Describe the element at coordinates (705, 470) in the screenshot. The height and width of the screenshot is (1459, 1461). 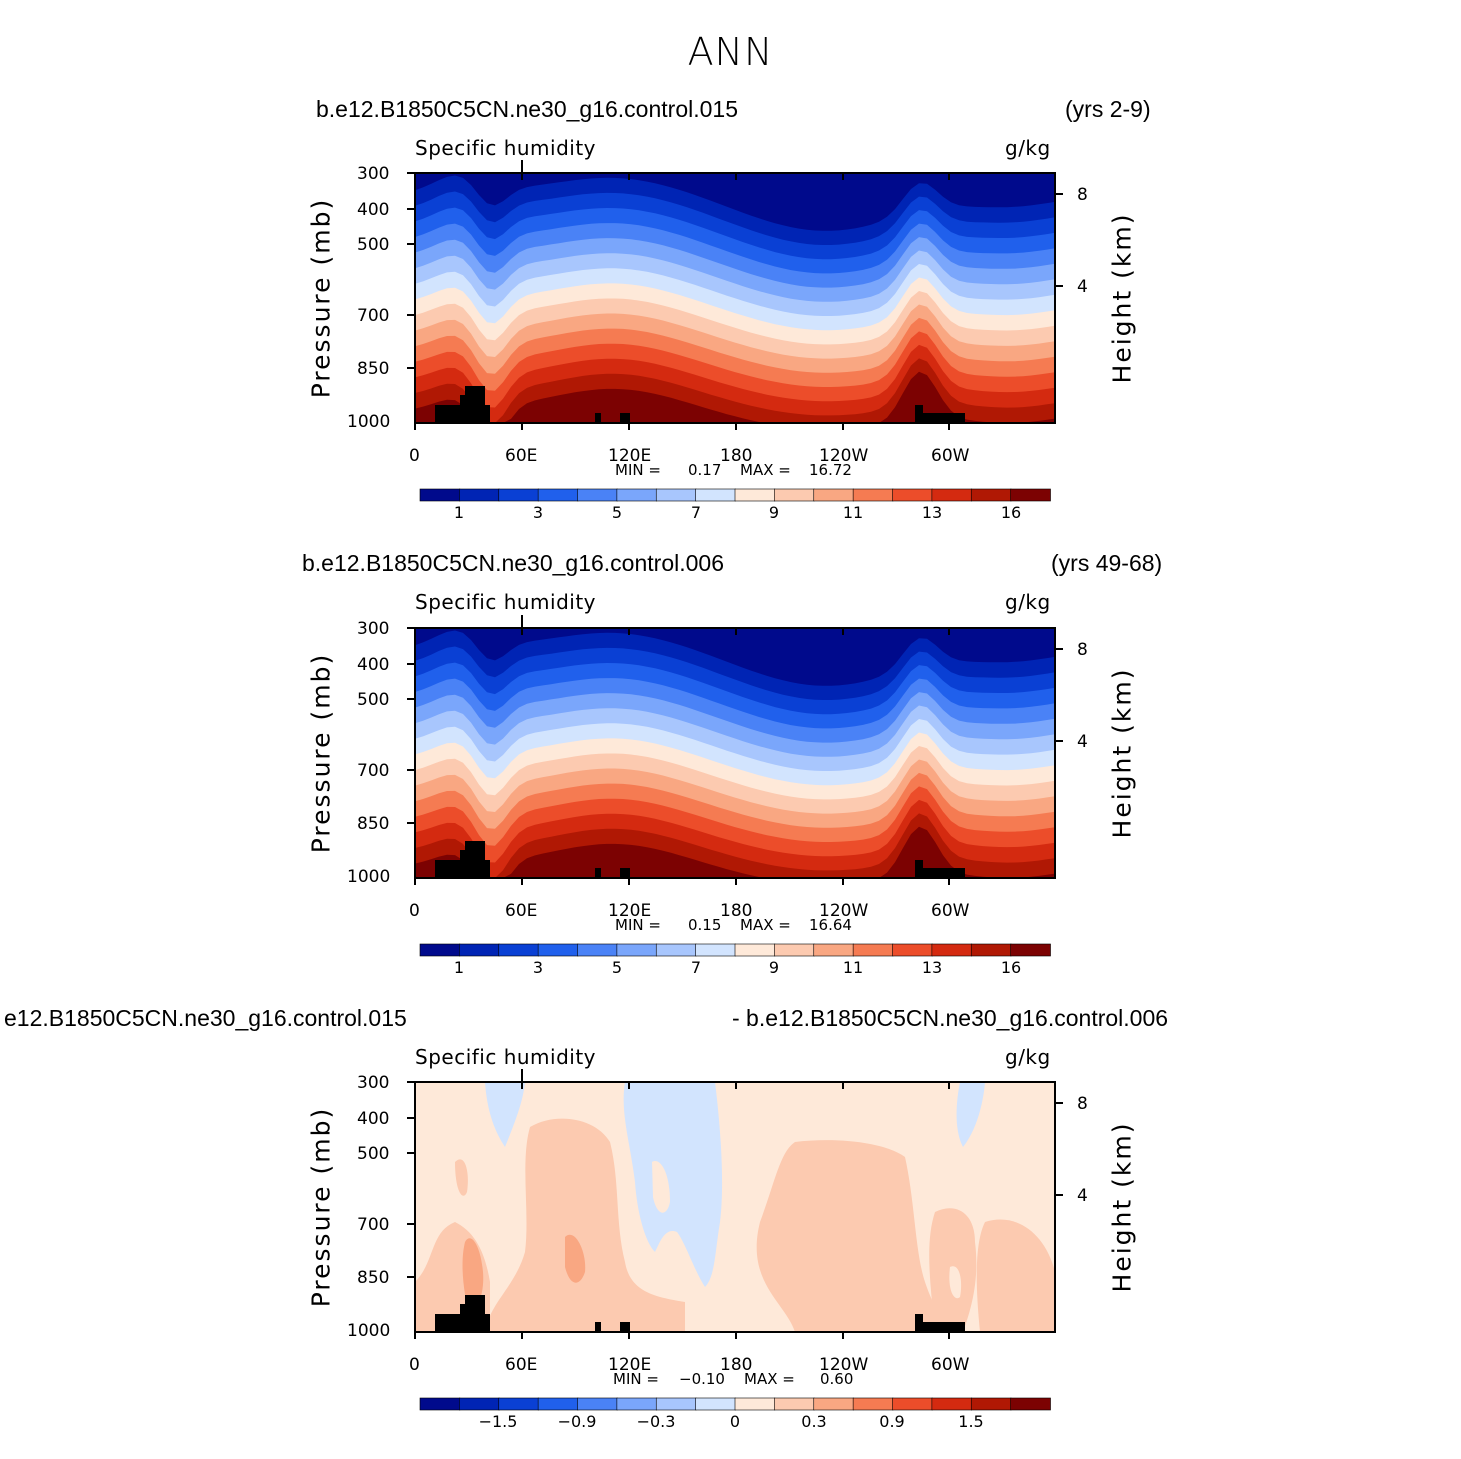
I see `min-value: 0.17` at that location.